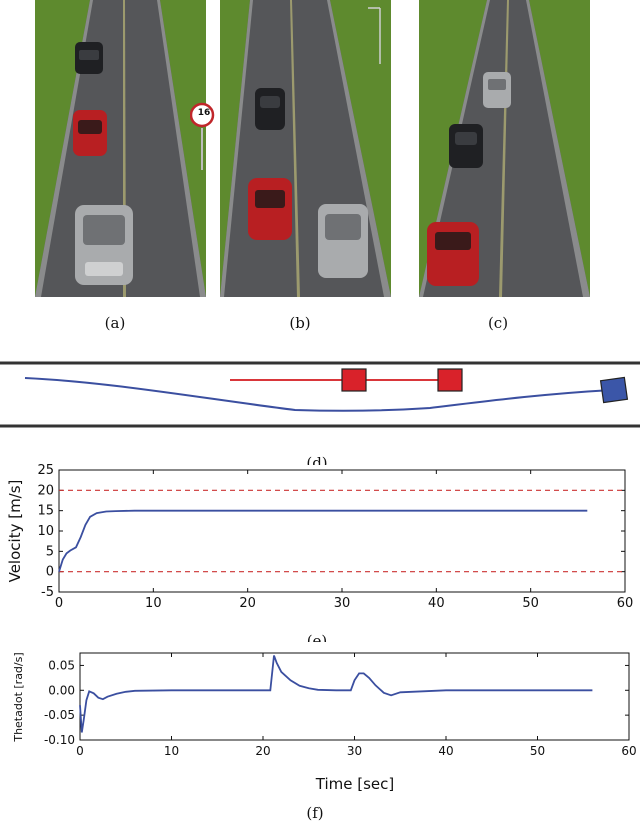 Image resolution: width=640 pixels, height=827 pixels. I want to click on time-x-axis-label: Time [sec], so click(354, 784).